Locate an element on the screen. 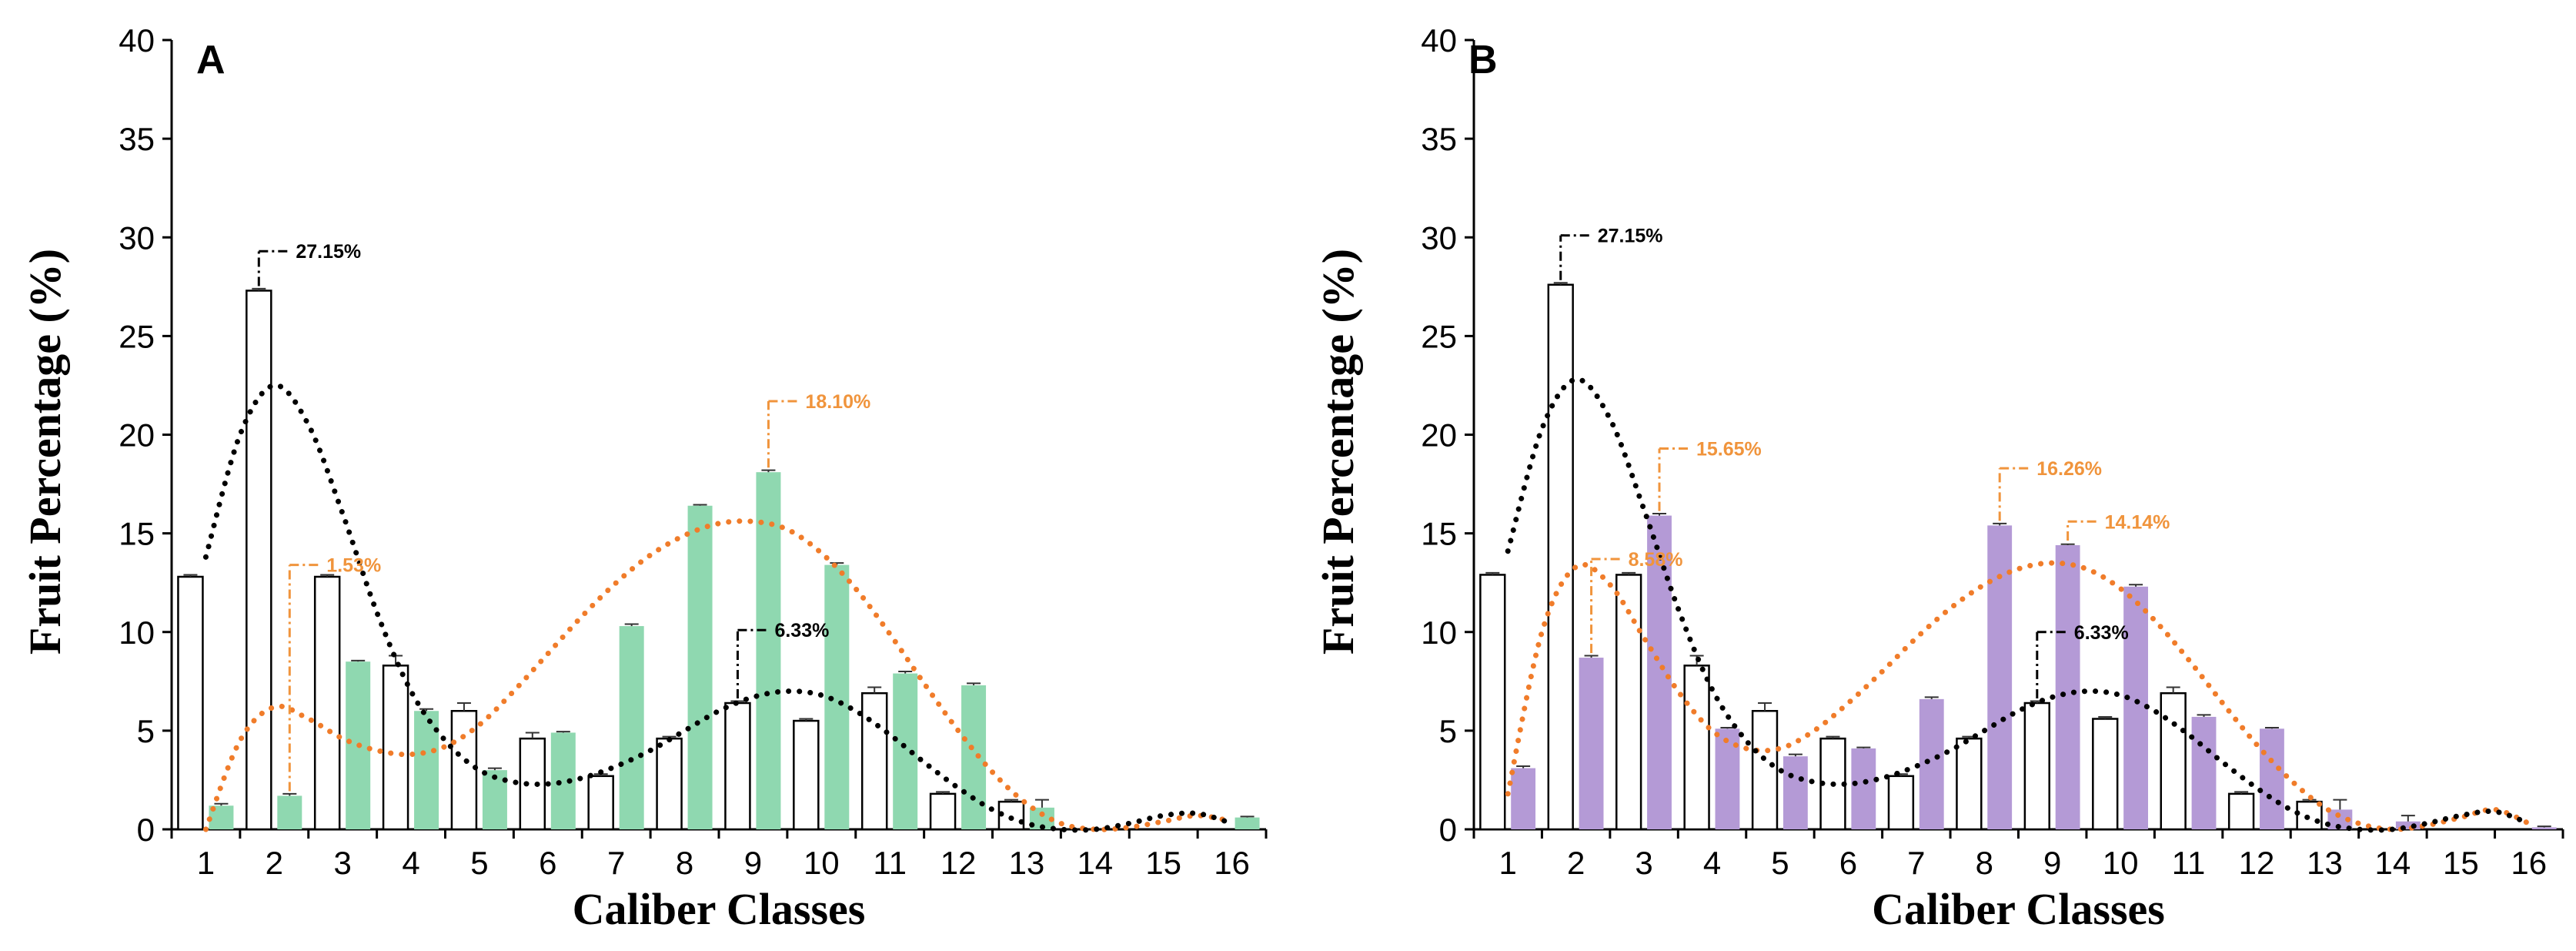 This screenshot has width=2576, height=951. x-tick-label: 9 is located at coordinates (2052, 863).